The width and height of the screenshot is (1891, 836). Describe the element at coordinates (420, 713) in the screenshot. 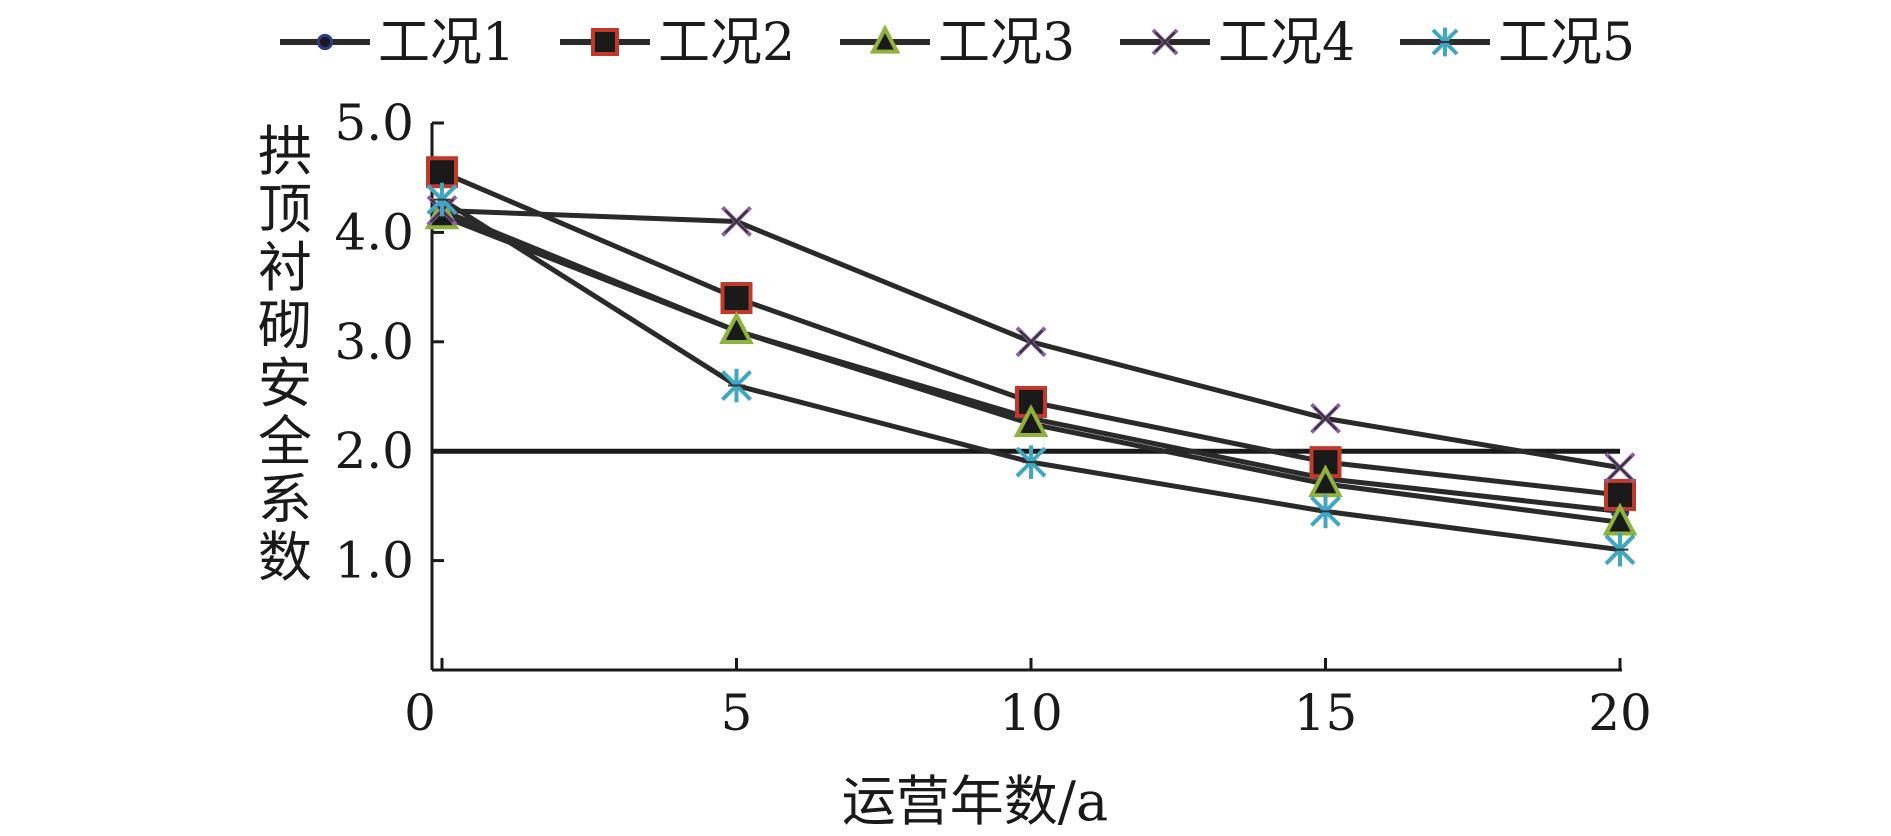

I see `x-tick-label: 0` at that location.